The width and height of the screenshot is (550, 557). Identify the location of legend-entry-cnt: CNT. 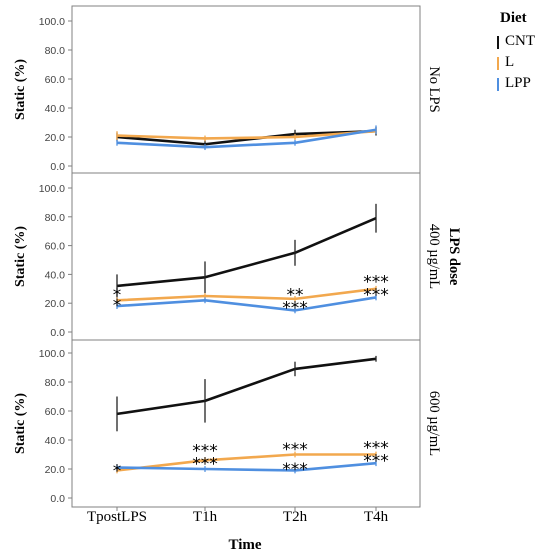
(516, 41).